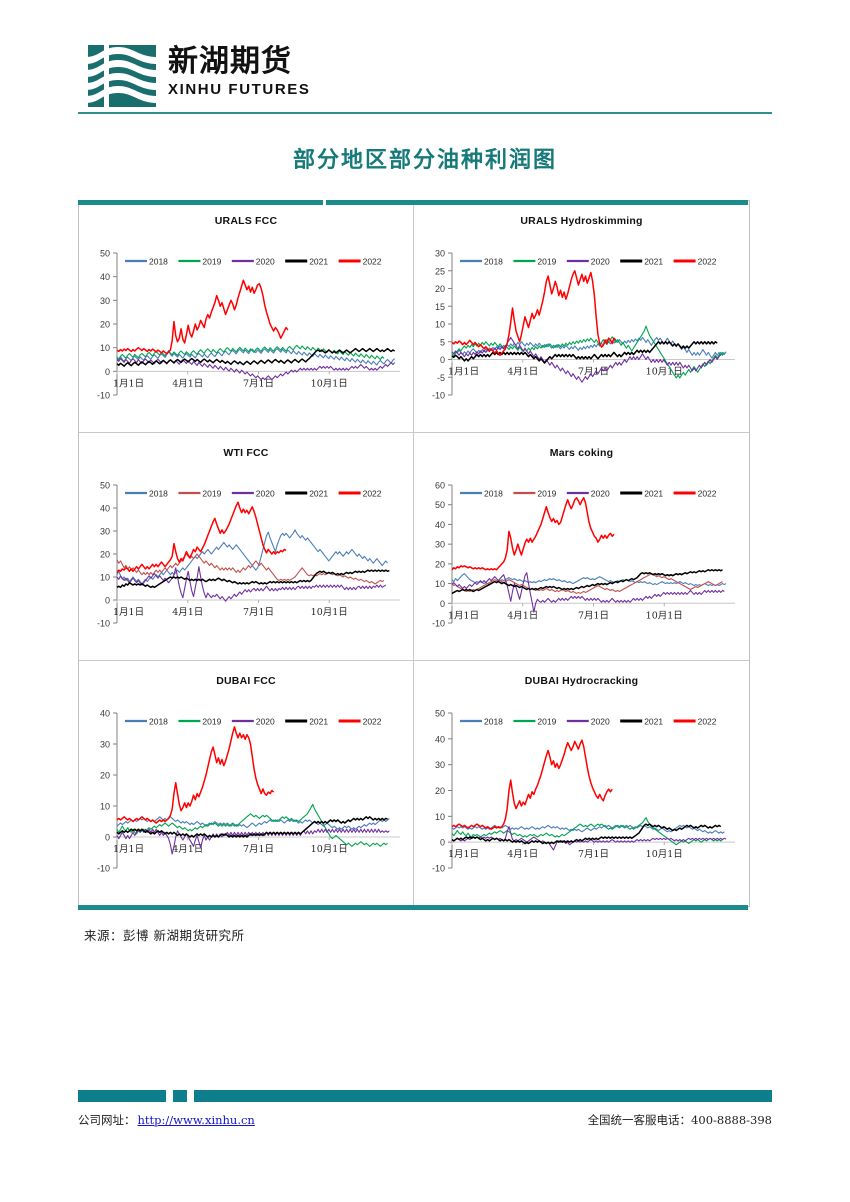  I want to click on chart-title-wti-fcc: WTI FCC, so click(246, 453).